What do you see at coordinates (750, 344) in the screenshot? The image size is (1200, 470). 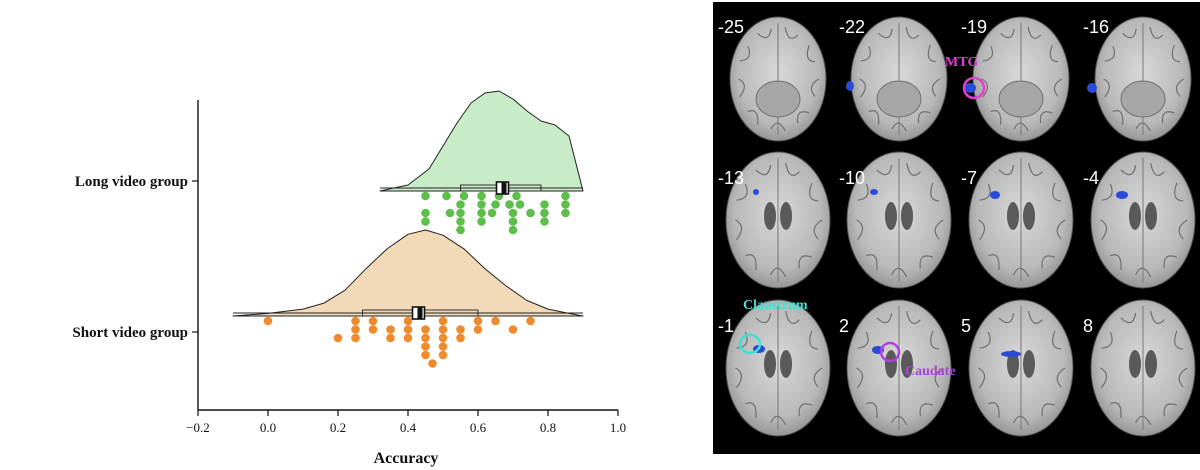 I see `claustrum-highlight-circle` at bounding box center [750, 344].